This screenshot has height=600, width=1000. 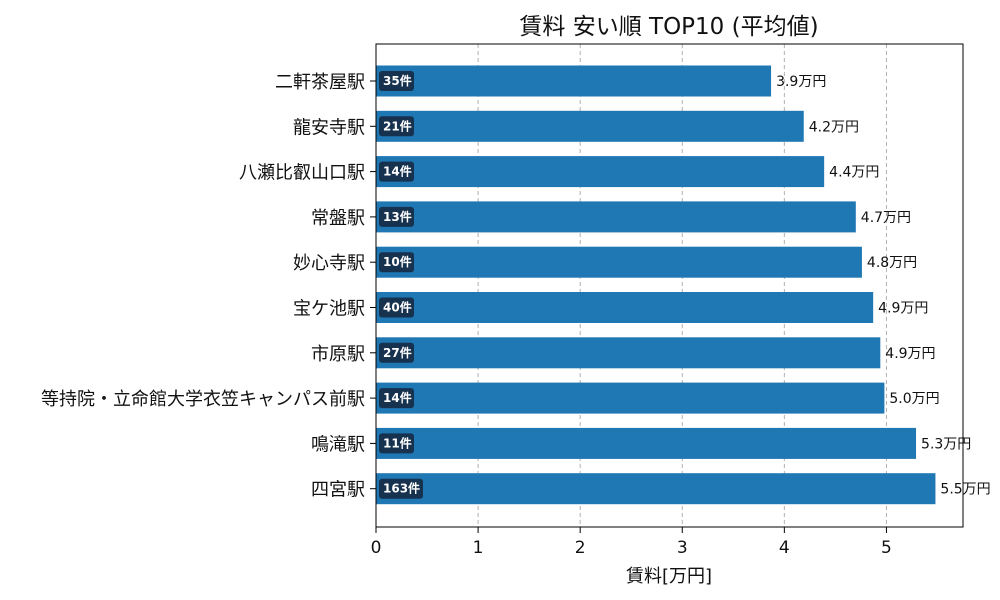 What do you see at coordinates (854, 173) in the screenshot?
I see `value-label: 4.4万円` at bounding box center [854, 173].